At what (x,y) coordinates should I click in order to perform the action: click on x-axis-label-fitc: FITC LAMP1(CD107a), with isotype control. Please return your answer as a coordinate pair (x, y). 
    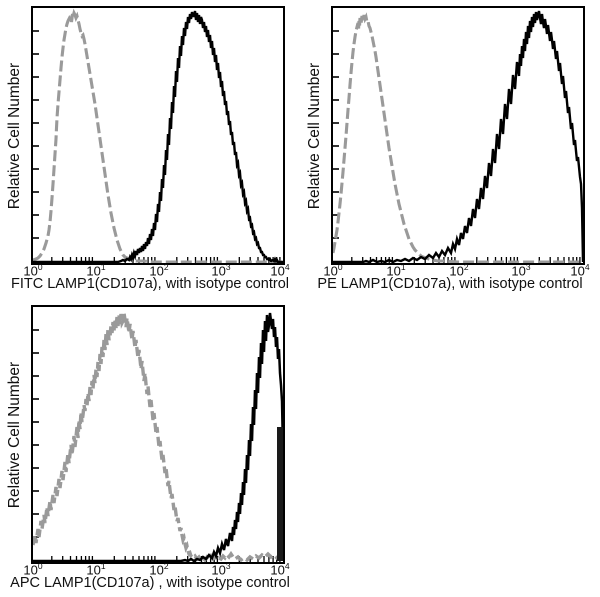
    Looking at the image, I should click on (149, 284).